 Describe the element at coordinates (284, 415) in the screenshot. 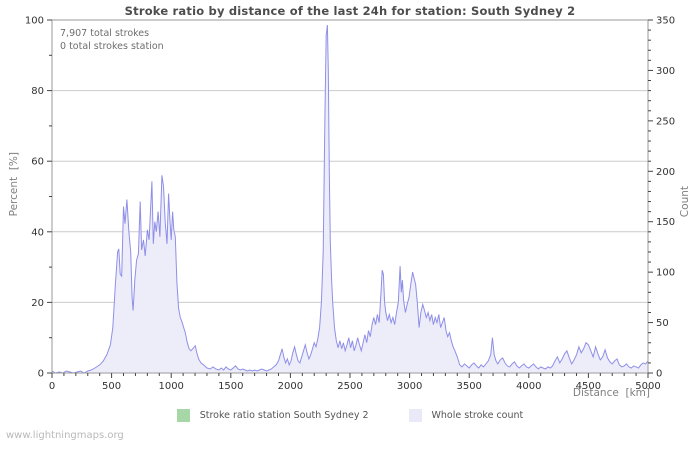

I see `legend-label-stroke-ratio: Stroke ratio station South Sydney 2` at that location.